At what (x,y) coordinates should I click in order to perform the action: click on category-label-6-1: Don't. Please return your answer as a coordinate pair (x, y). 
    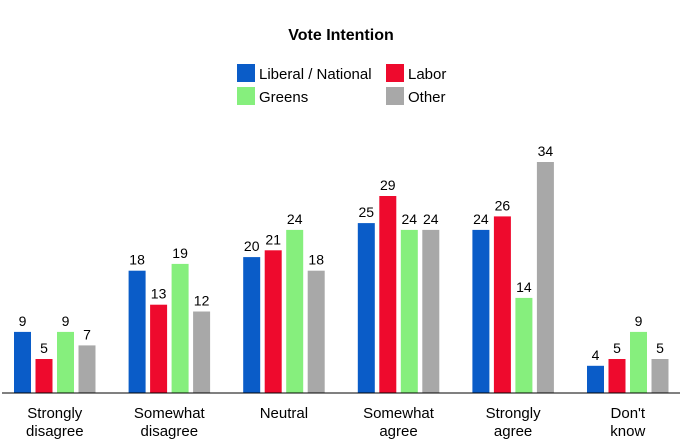
    Looking at the image, I should click on (628, 413).